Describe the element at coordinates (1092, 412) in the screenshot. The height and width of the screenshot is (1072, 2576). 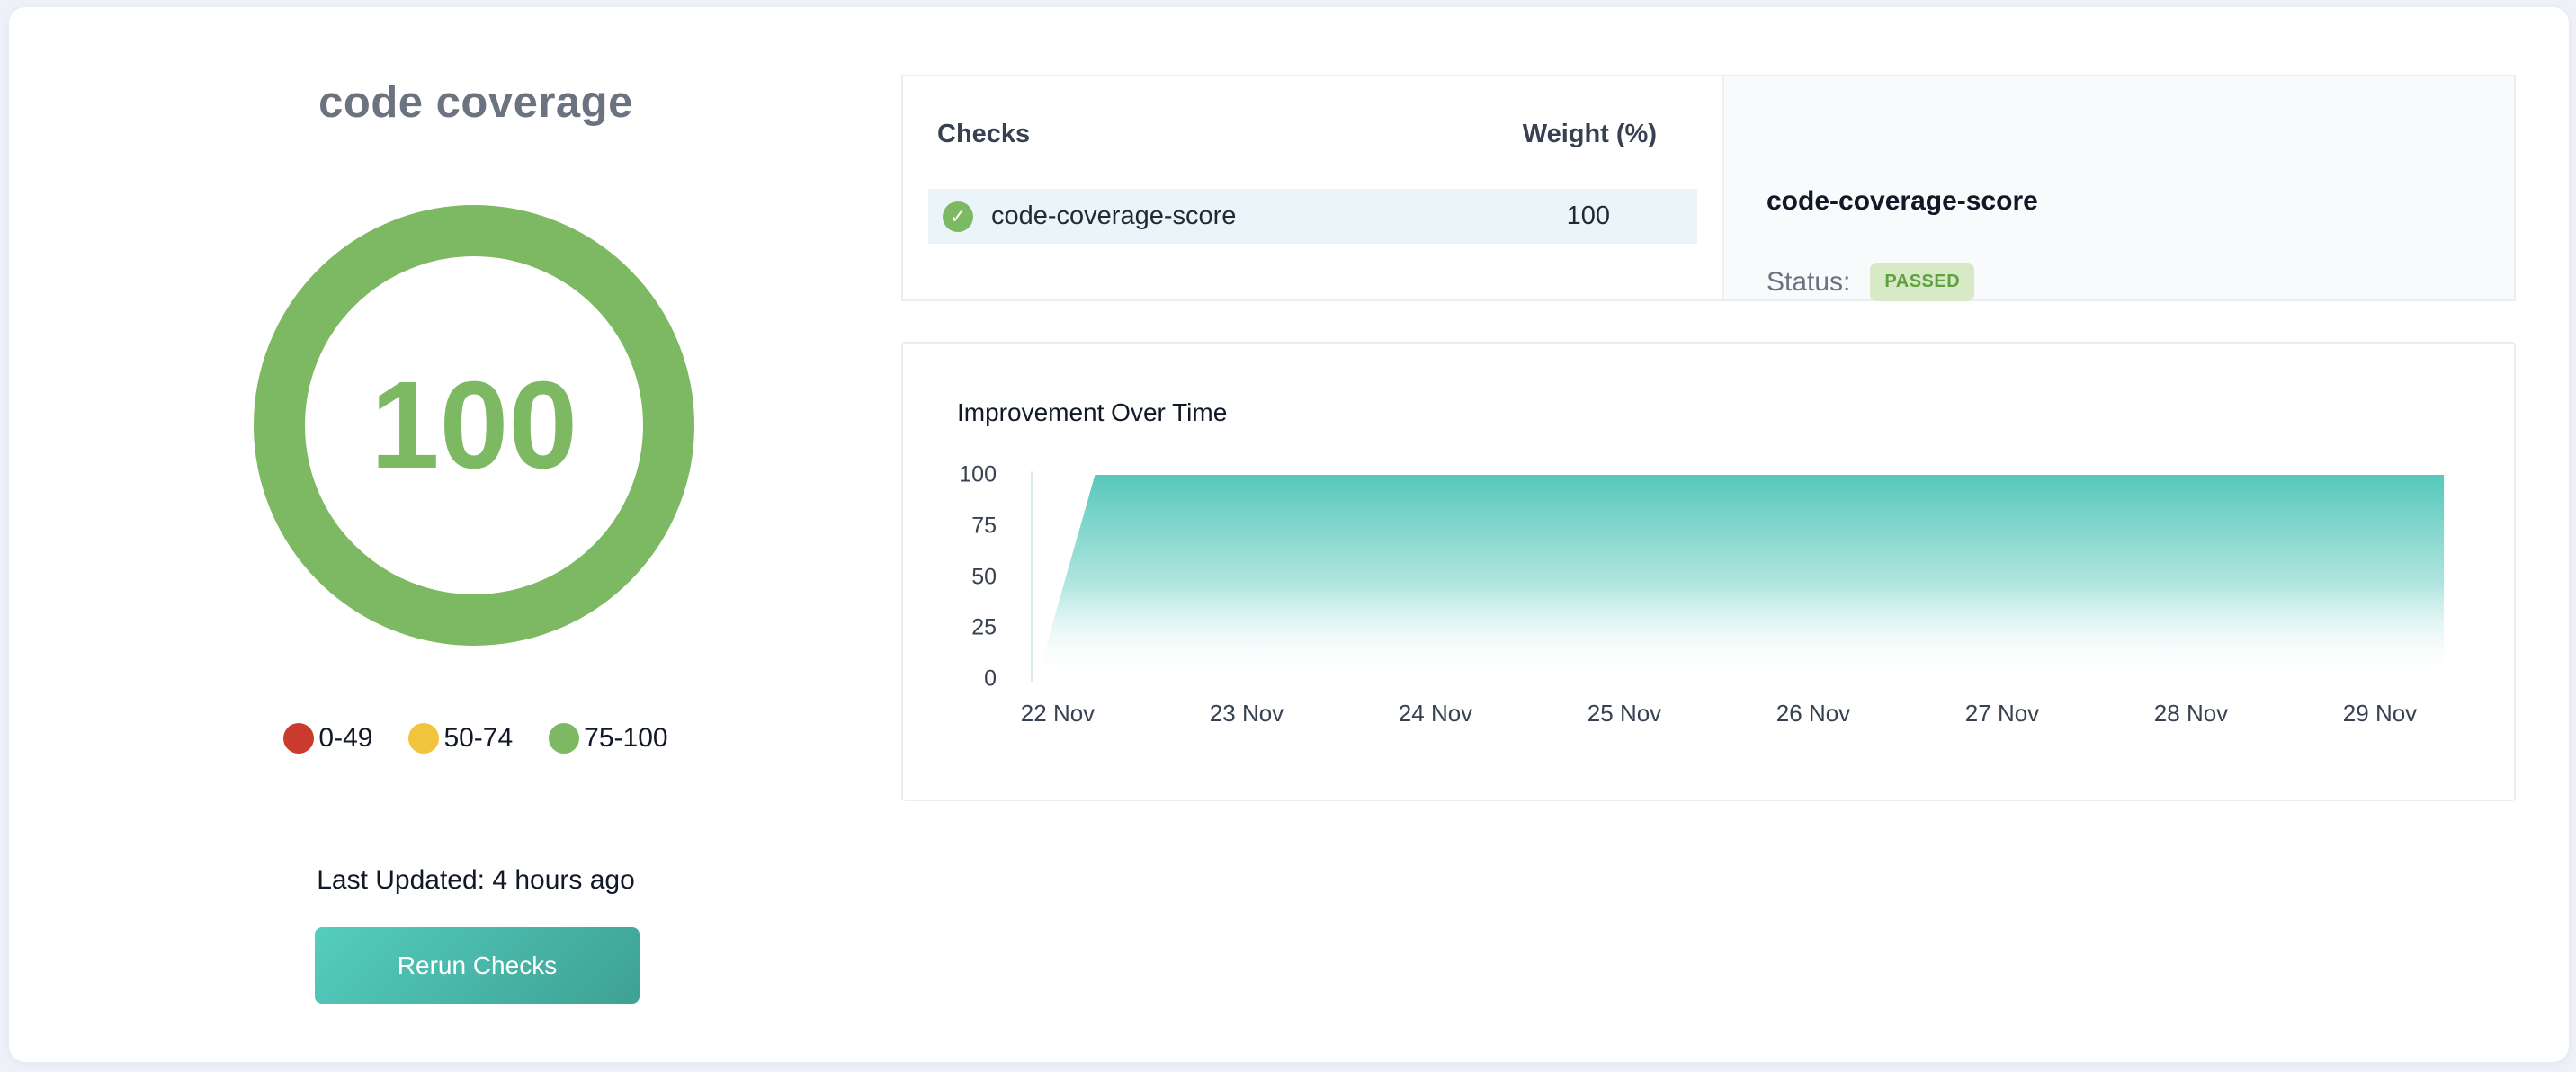
I see `chart-title: Improvement Over Time` at that location.